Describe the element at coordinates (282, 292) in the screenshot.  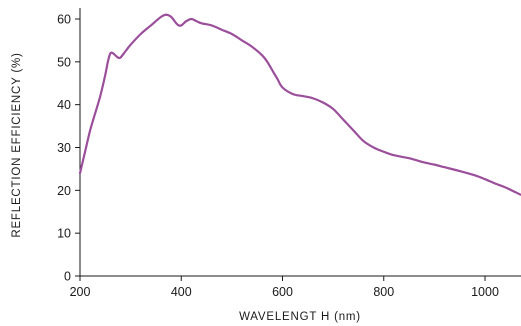
I see `x-tick-label: 600` at that location.